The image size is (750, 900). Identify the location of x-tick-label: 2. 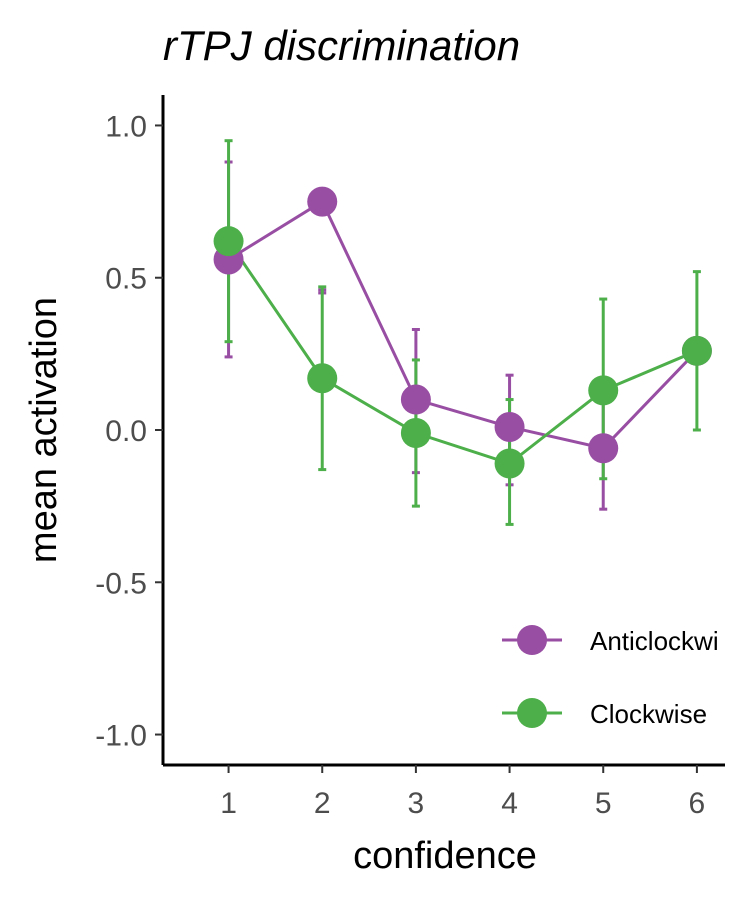
(322, 803).